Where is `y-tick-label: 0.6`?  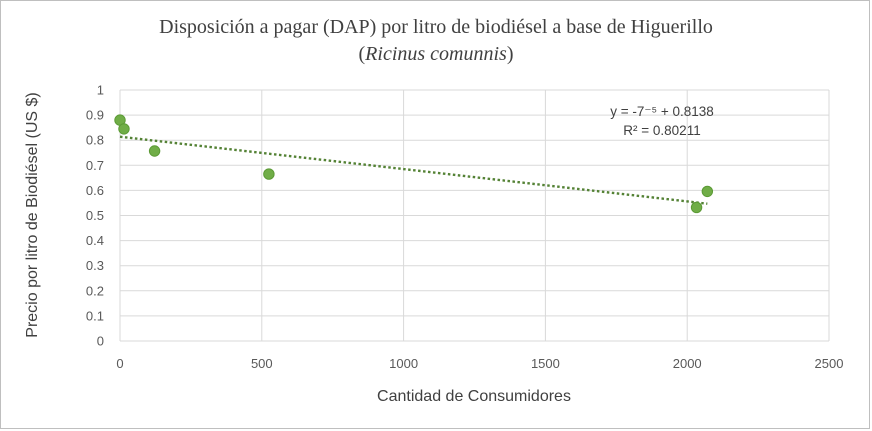 y-tick-label: 0.6 is located at coordinates (95, 190).